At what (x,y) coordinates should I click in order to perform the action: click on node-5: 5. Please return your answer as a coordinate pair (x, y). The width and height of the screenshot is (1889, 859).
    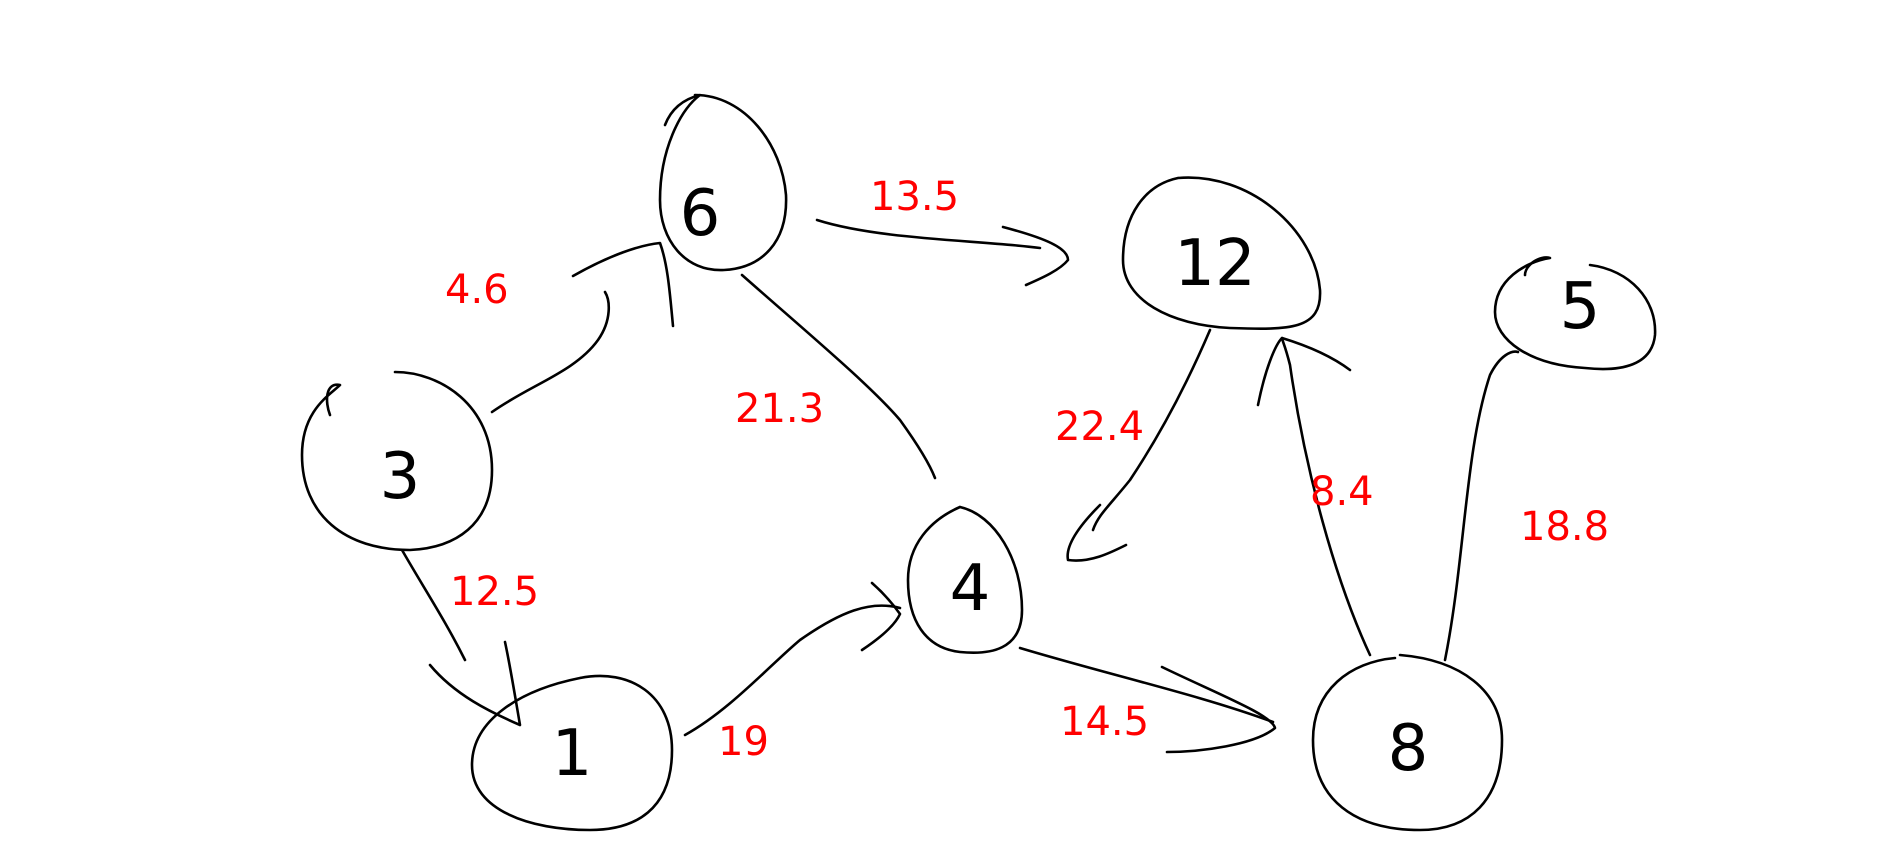
    Looking at the image, I should click on (1575, 313).